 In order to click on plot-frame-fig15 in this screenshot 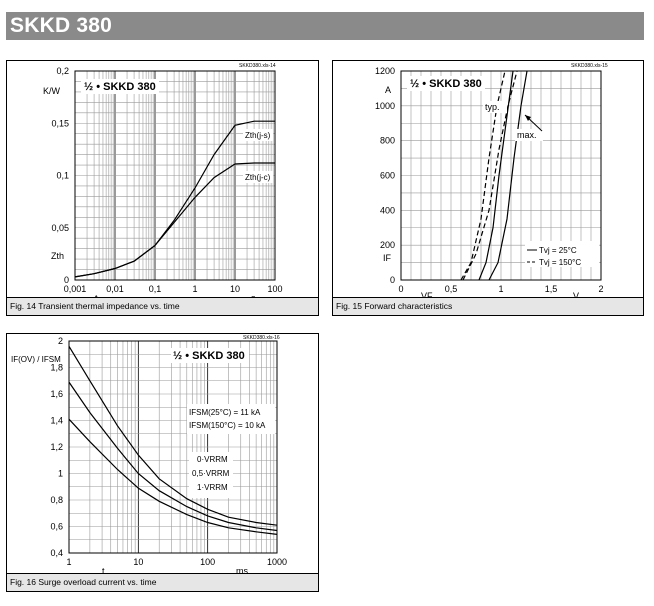, I will do `click(501, 175)`.